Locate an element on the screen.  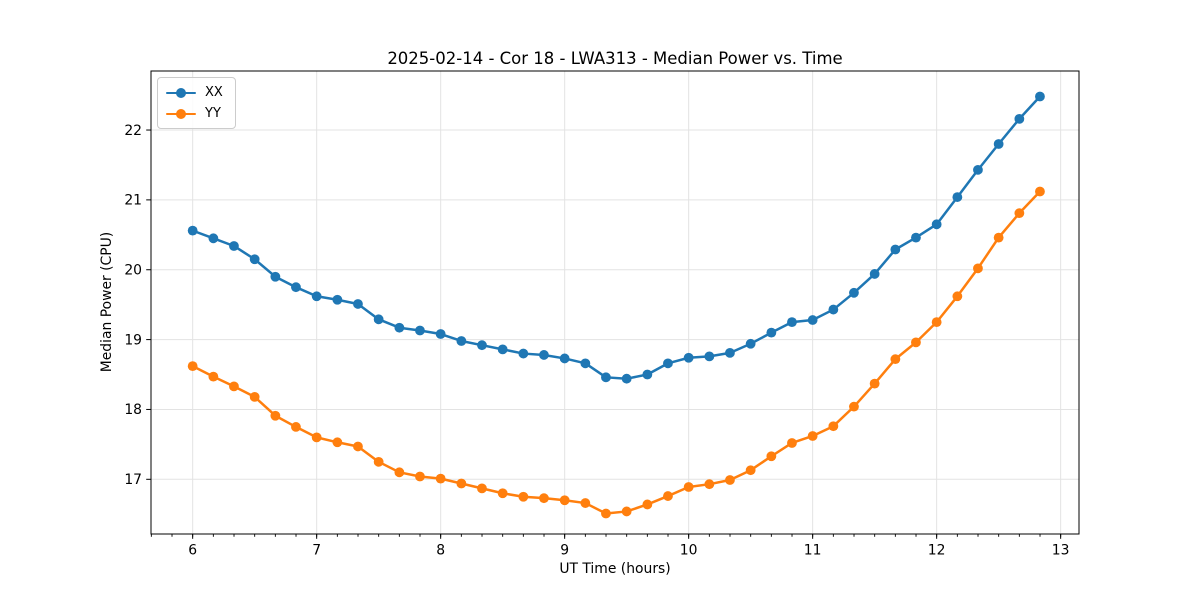
x-axis-label: UT Time (hours) is located at coordinates (615, 569).